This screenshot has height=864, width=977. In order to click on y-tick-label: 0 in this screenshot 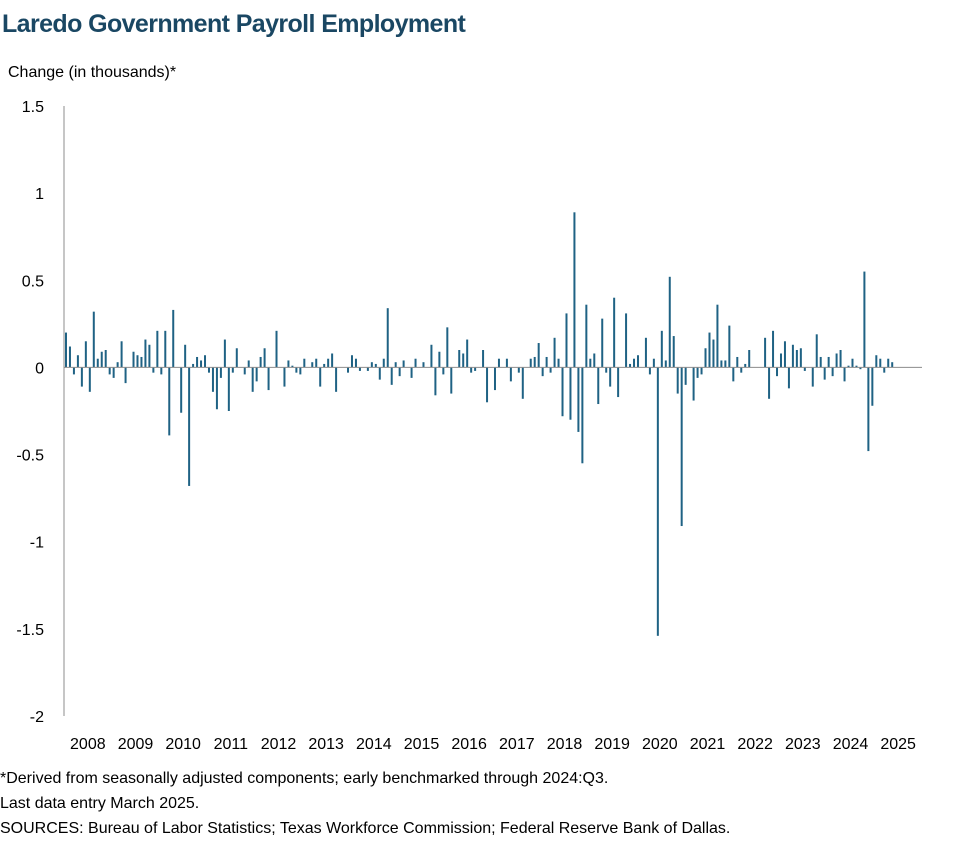, I will do `click(39, 368)`.